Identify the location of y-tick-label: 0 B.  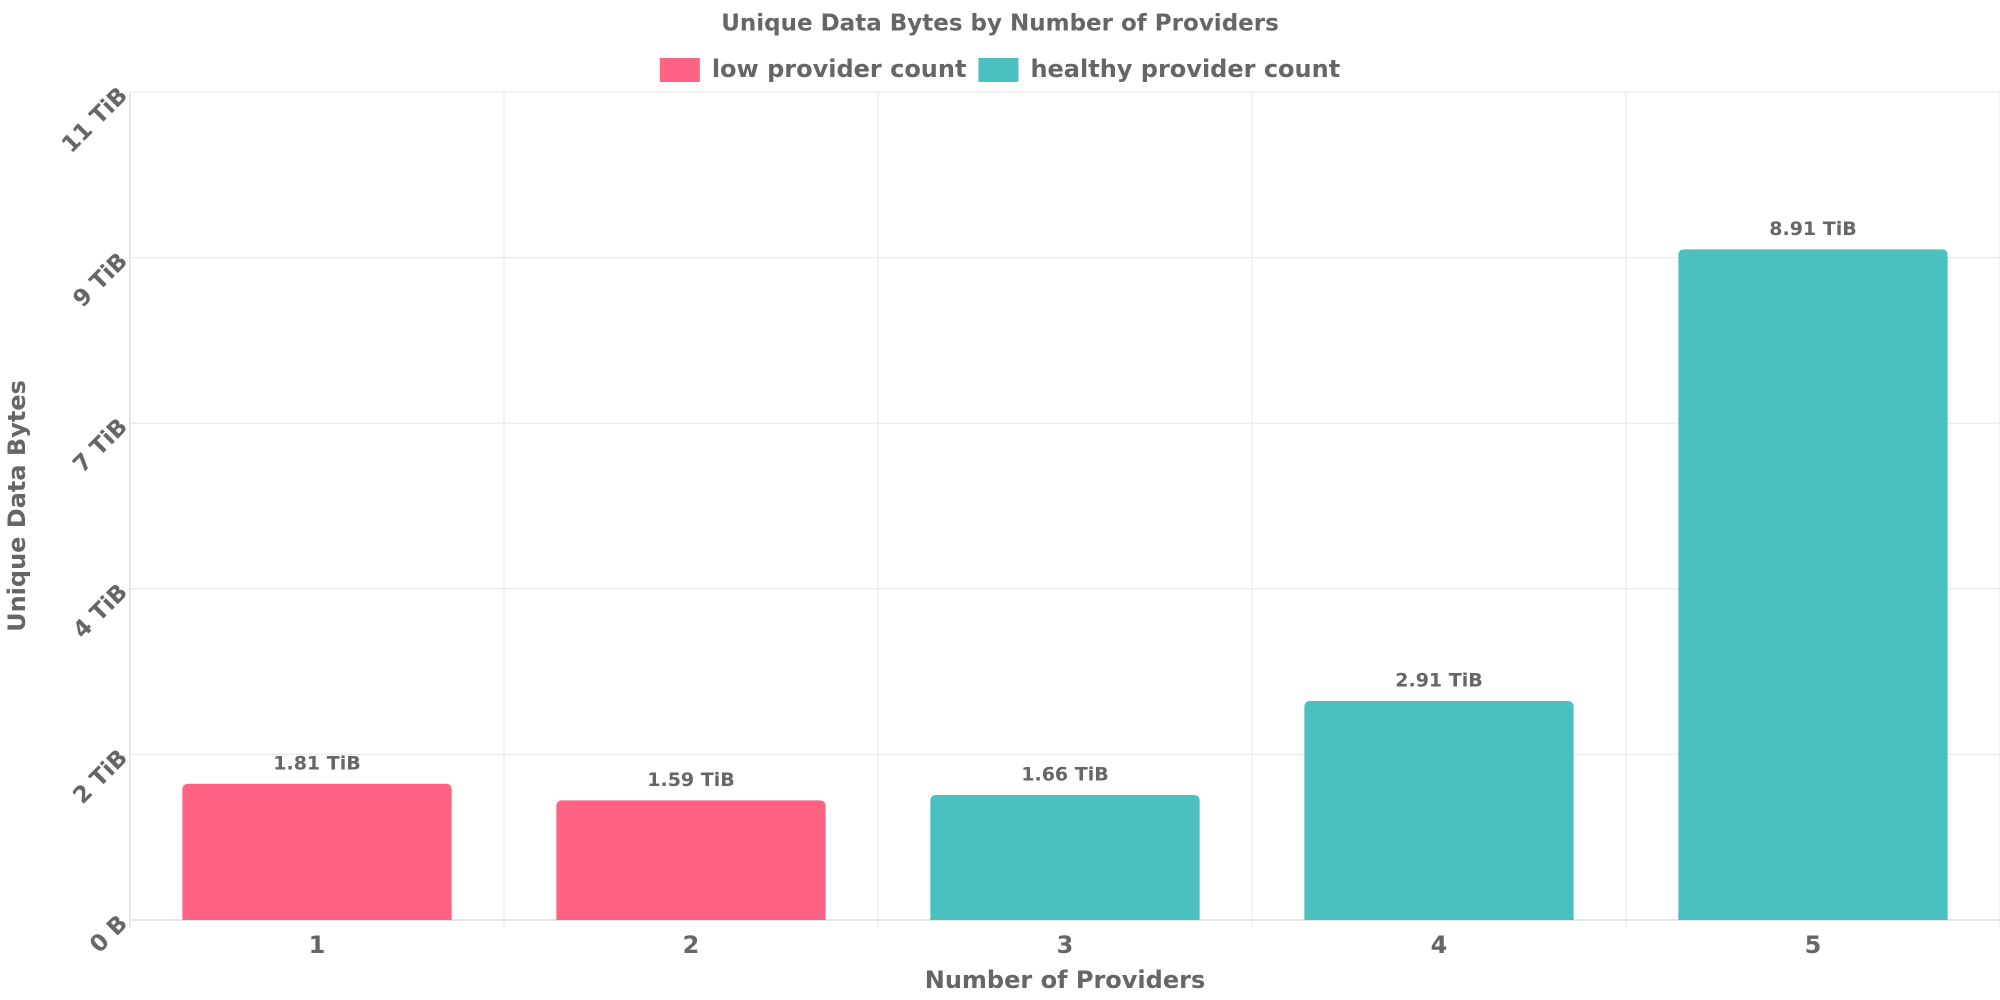
(109, 934).